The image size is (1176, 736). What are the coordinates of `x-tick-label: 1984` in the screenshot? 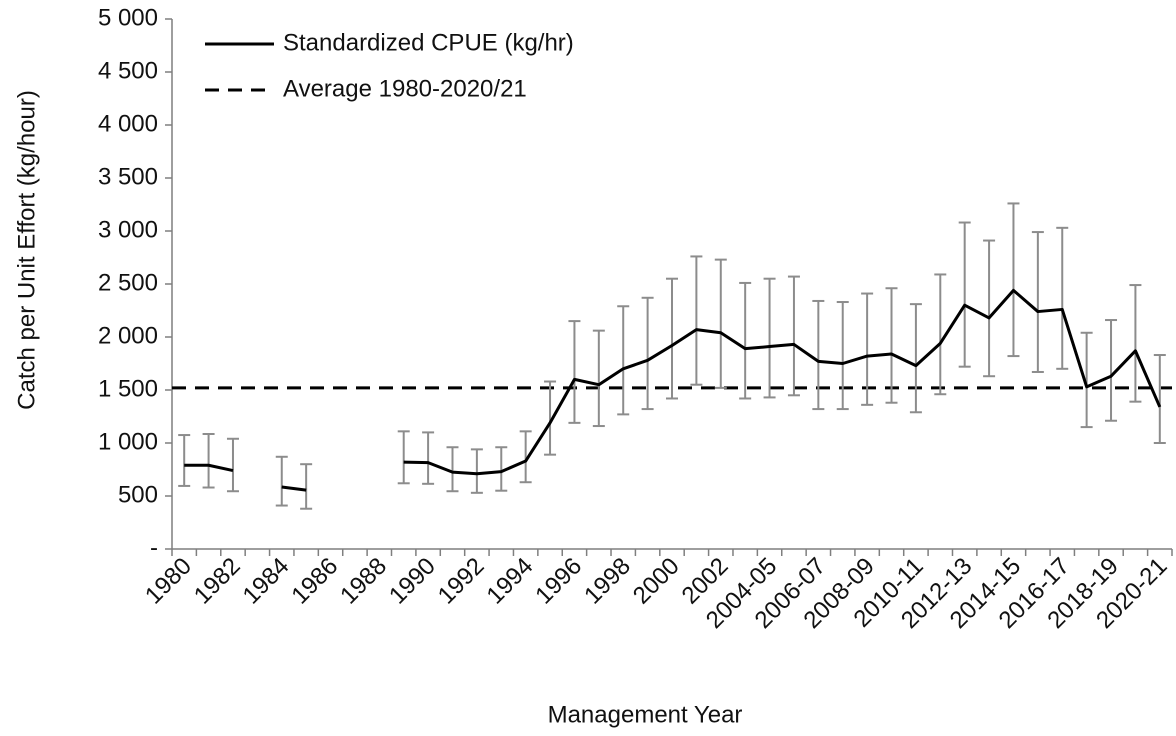 It's located at (266, 581).